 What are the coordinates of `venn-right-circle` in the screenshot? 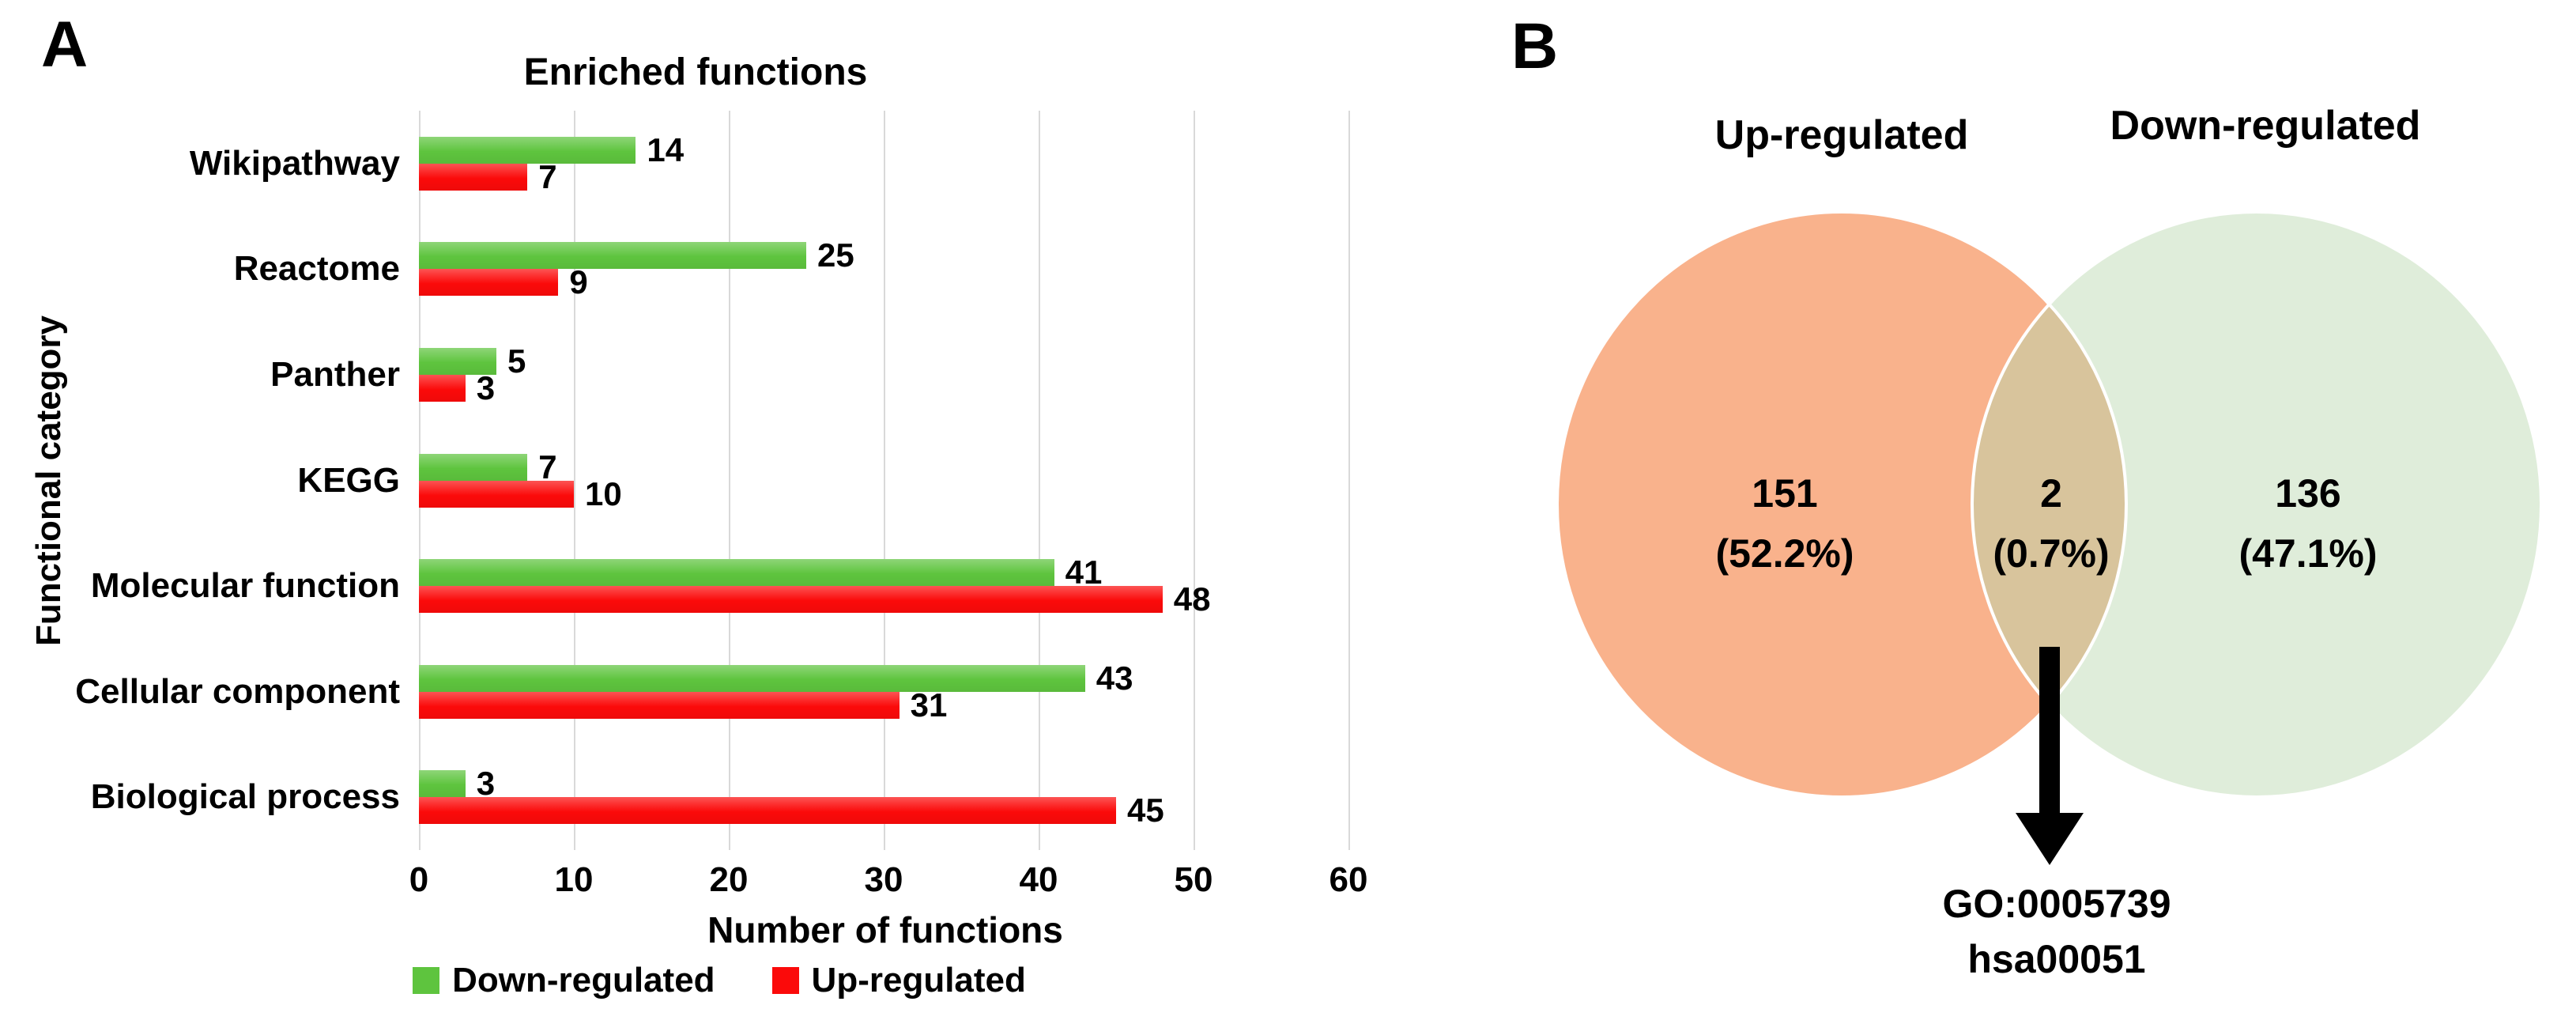 It's located at (2256, 504).